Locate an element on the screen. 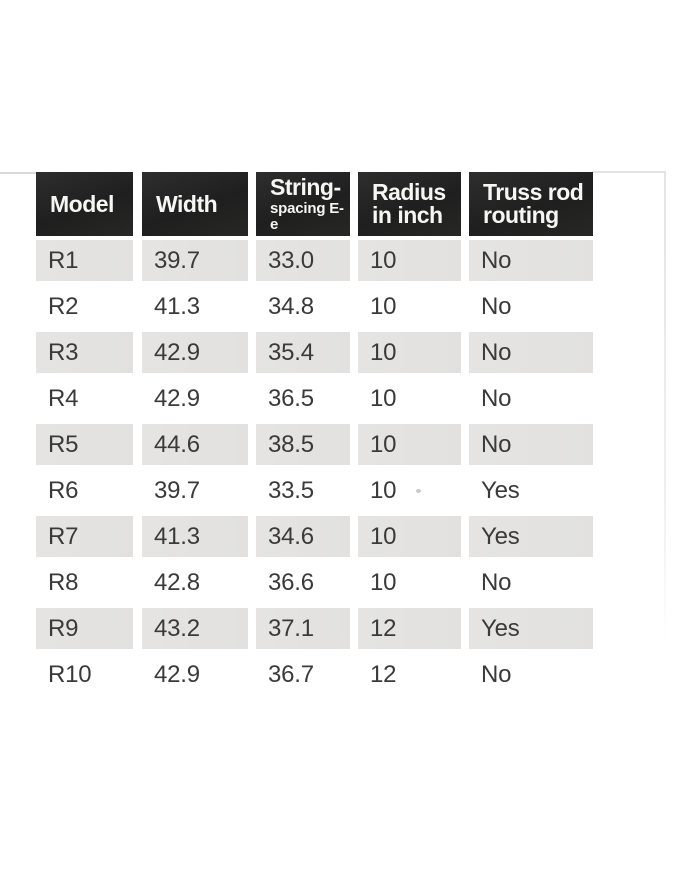 The height and width of the screenshot is (869, 700). column-header-label: Truss rod is located at coordinates (533, 192).